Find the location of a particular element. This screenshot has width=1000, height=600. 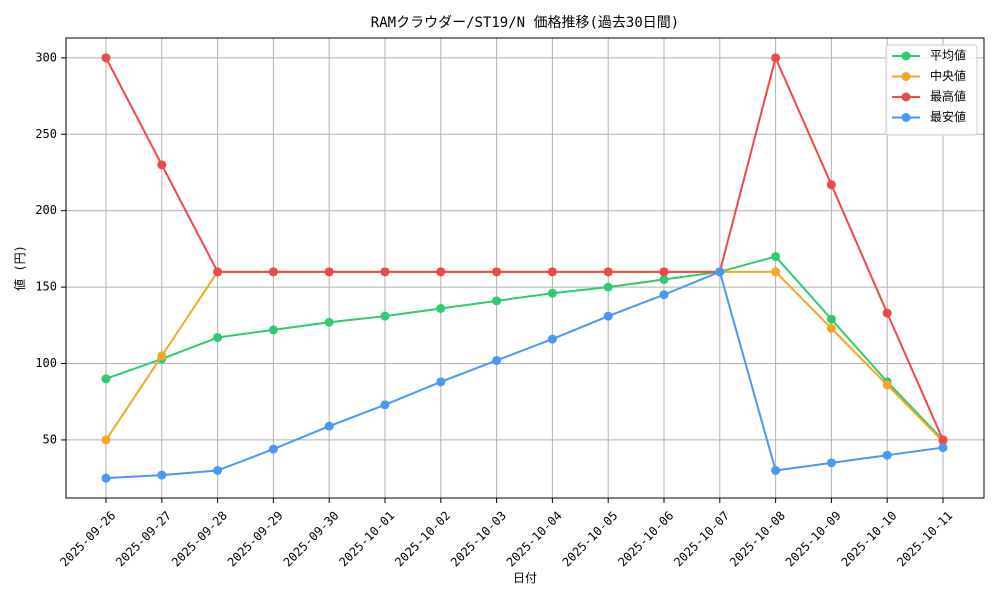

x-tick-label: 2025-10-09 is located at coordinates (813, 538).